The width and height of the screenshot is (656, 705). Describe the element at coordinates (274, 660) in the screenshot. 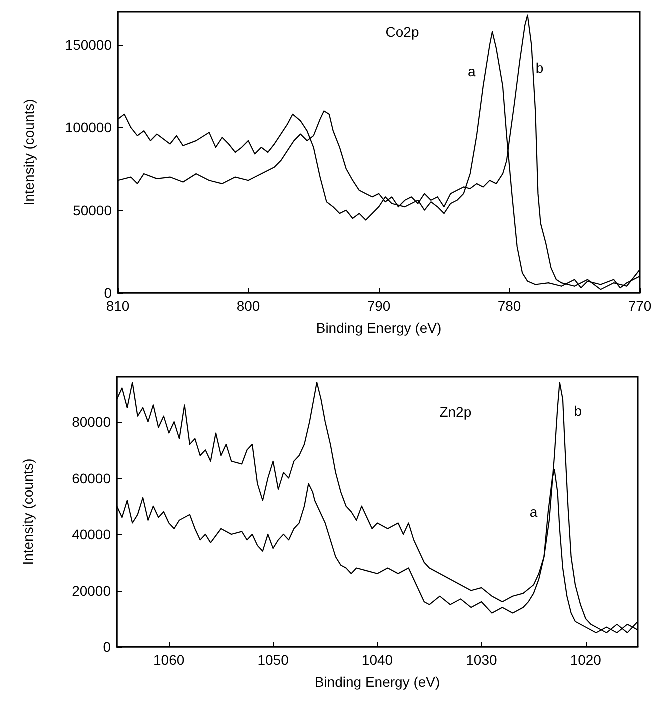

I see `x-tick-label: 1050` at that location.